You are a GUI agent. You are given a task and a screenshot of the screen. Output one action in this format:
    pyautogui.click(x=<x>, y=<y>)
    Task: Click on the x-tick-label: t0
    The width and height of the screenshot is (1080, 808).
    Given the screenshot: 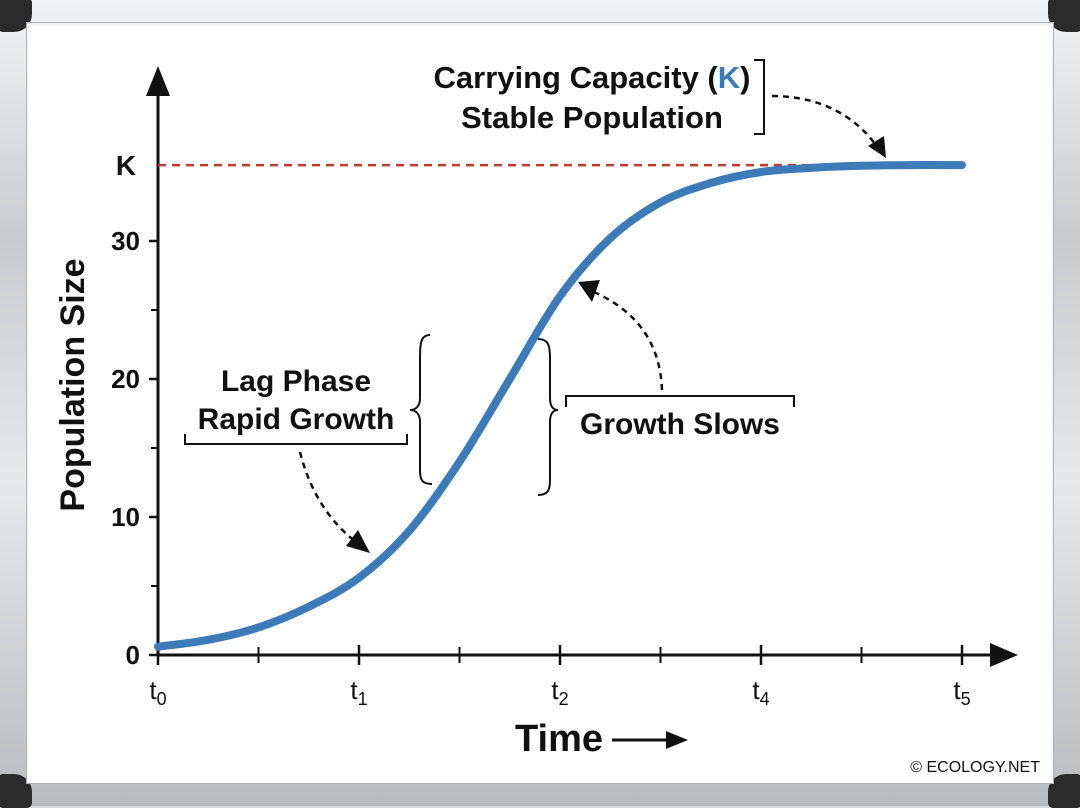 What is the action you would take?
    pyautogui.click(x=157, y=692)
    